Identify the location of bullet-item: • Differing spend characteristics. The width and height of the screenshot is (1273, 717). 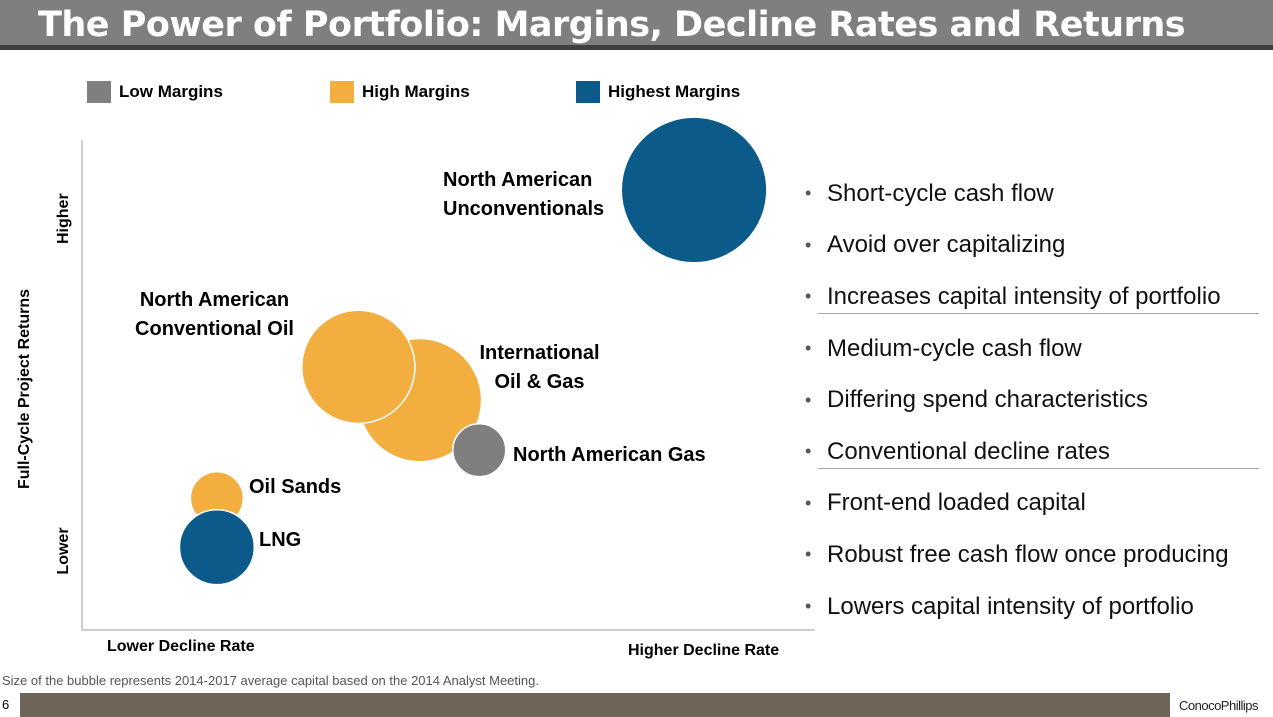
(1032, 400).